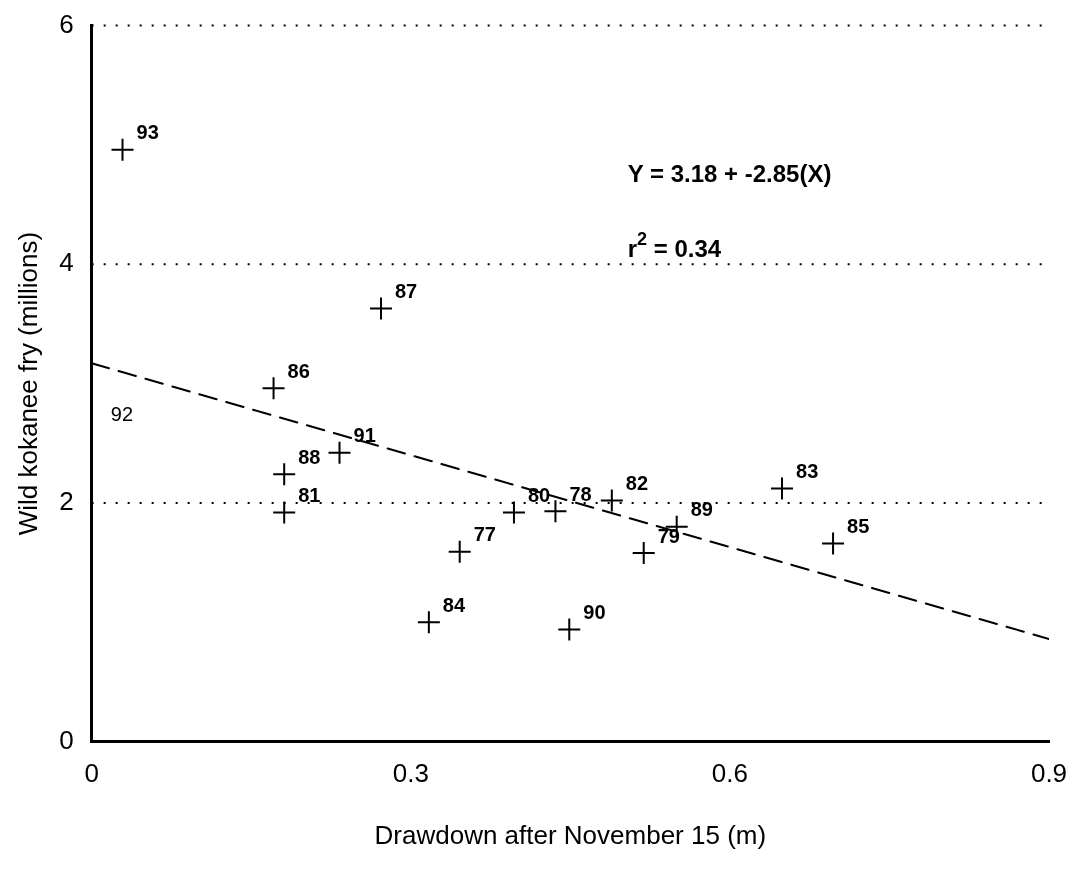  Describe the element at coordinates (484, 534) in the screenshot. I see `annotation: 77` at that location.